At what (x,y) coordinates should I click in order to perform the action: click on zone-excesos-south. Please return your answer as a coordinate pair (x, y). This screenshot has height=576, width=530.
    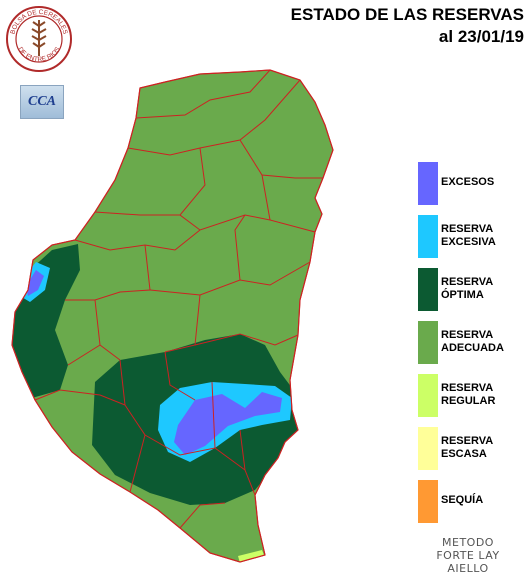
    Looking at the image, I should click on (228, 423).